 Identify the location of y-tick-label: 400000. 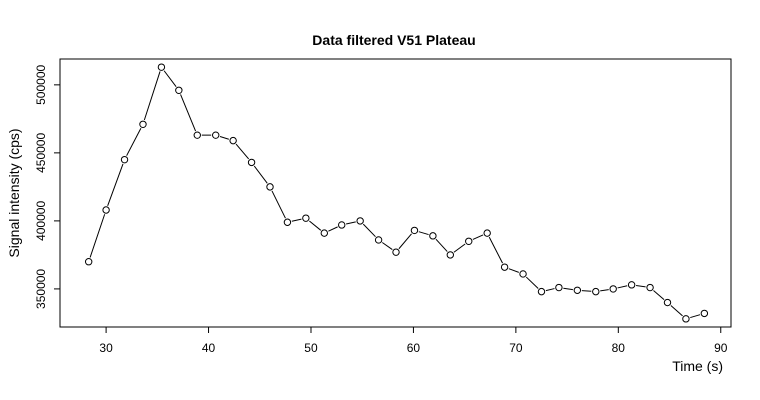
(41, 221).